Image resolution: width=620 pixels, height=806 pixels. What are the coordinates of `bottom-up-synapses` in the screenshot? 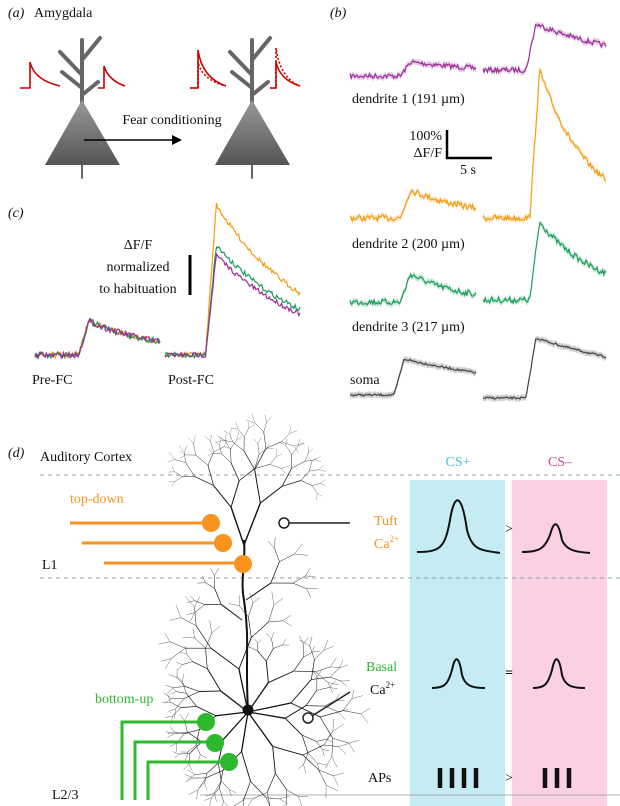 It's located at (217, 742).